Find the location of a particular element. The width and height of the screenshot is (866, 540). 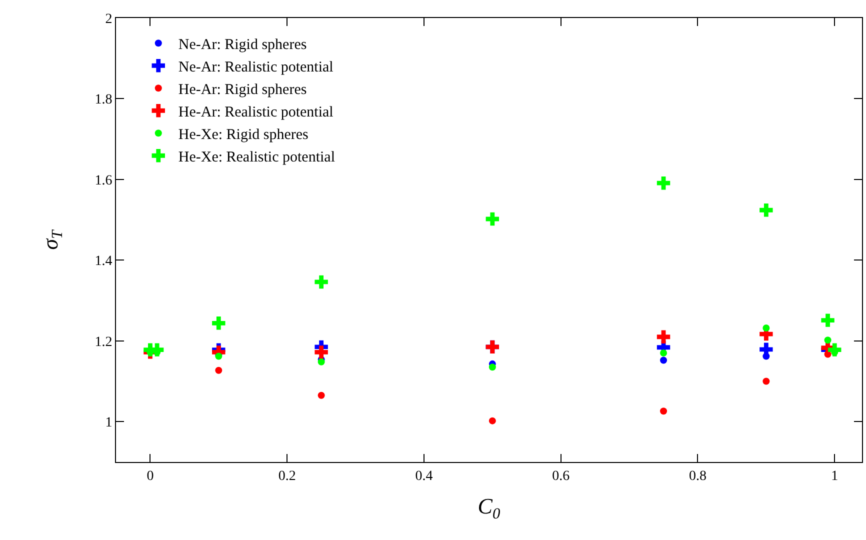

legend-label: He-Ar: Realistic potential is located at coordinates (256, 112).